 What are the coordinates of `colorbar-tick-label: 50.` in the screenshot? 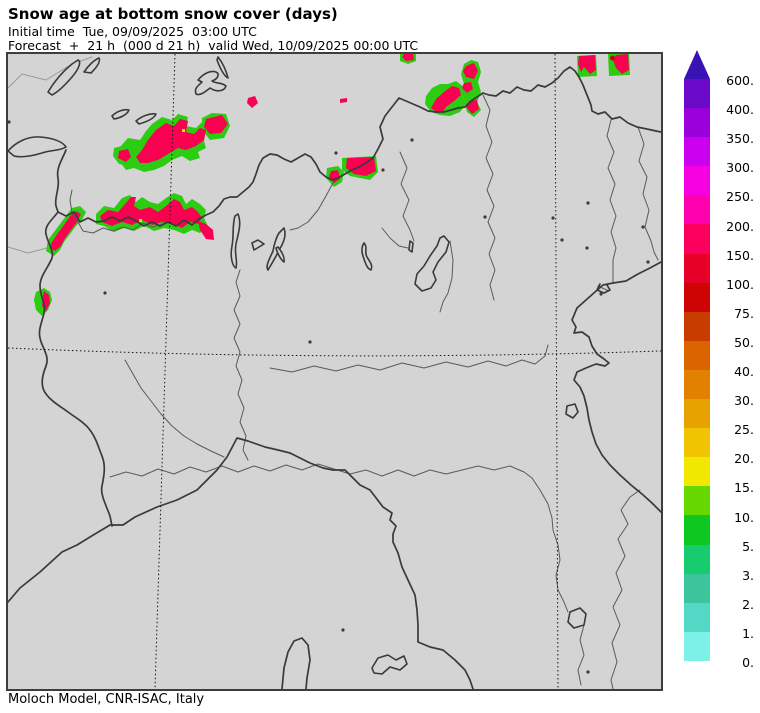 It's located at (744, 342).